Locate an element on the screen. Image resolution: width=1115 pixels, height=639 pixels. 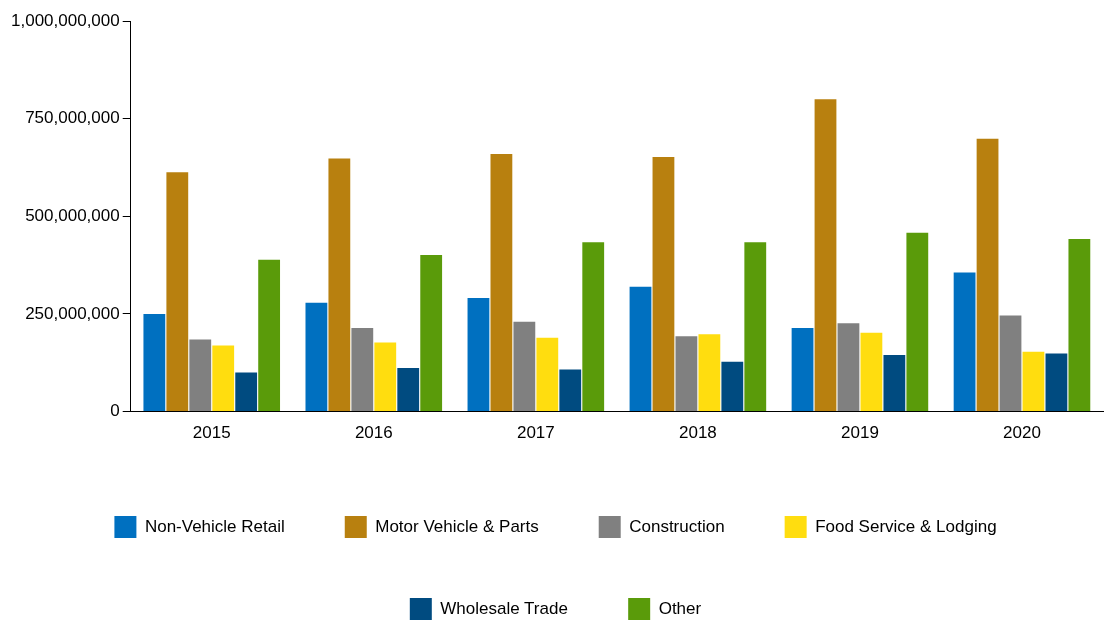
legend-label: Wholesale Trade is located at coordinates (504, 608).